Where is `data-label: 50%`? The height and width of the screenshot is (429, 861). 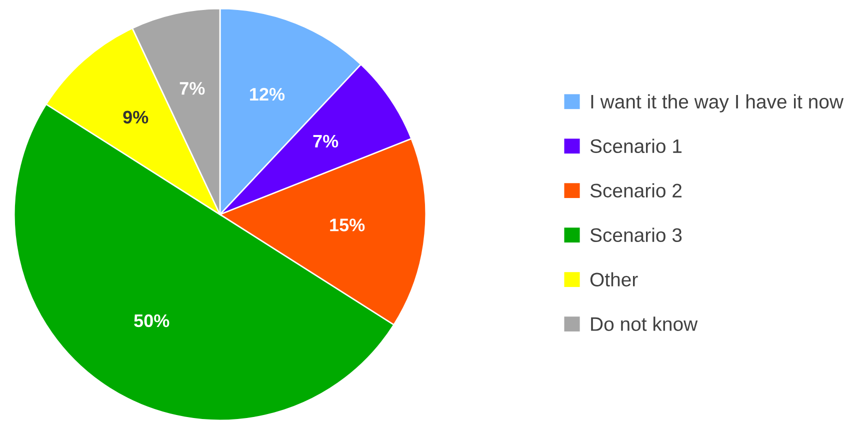
data-label: 50% is located at coordinates (152, 321).